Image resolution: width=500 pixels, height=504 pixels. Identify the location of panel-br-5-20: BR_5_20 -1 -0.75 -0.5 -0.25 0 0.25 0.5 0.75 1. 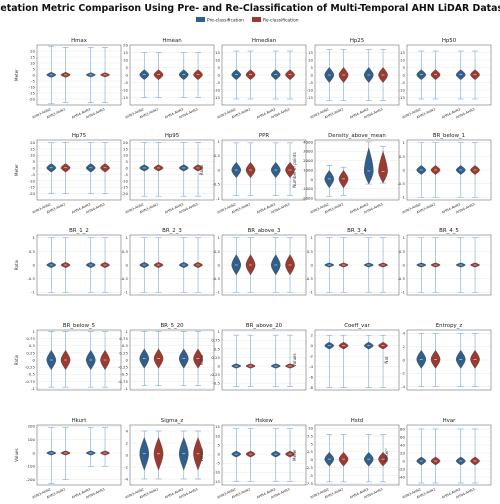
(166, 357).